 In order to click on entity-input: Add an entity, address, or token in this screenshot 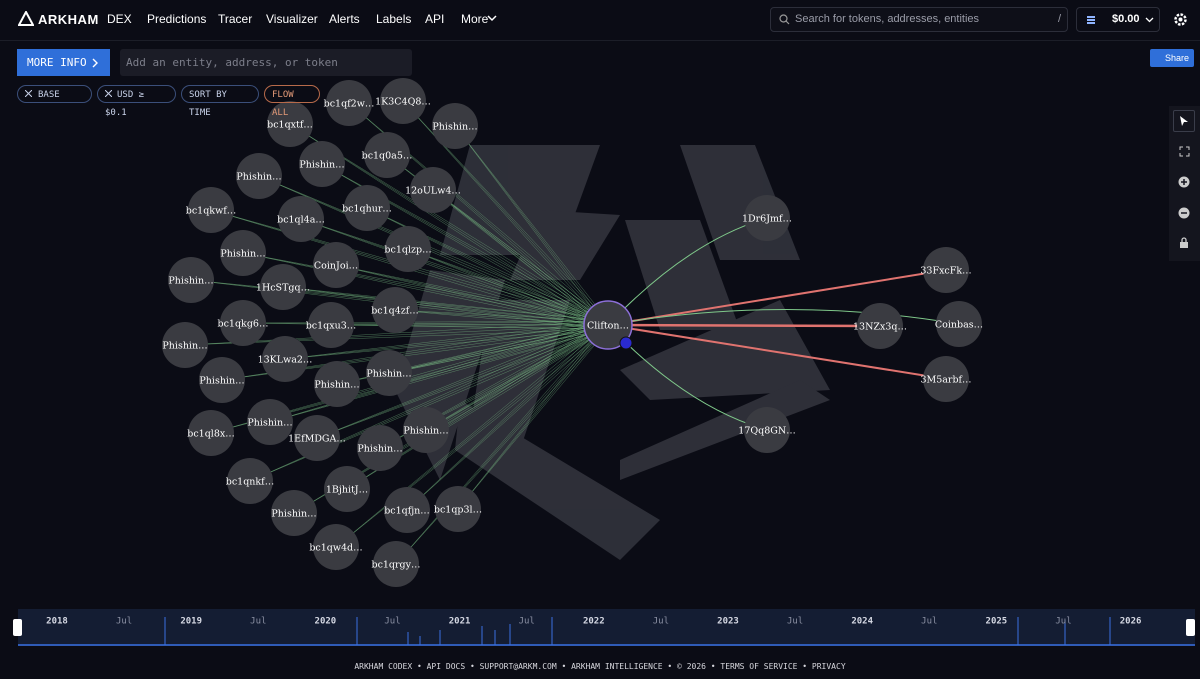, I will do `click(266, 62)`.